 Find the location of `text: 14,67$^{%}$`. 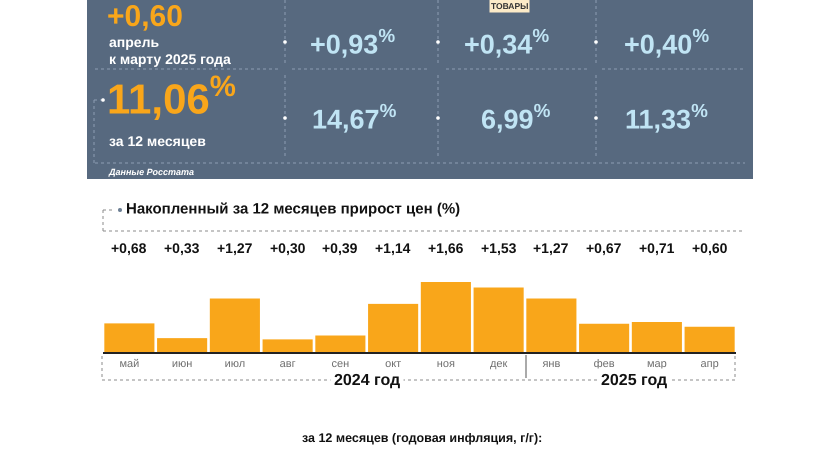

text: 14,67$^{%}$ is located at coordinates (354, 117).